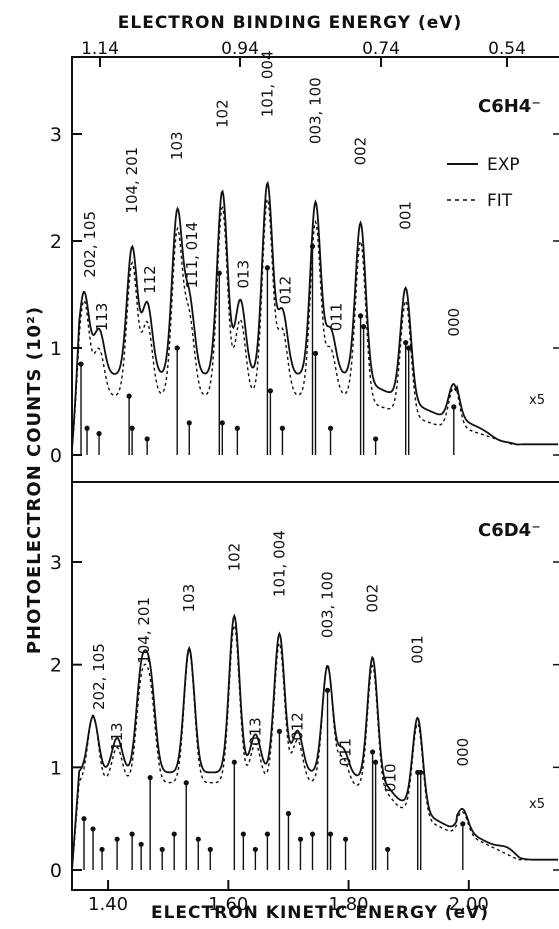 The width and height of the screenshot is (559, 929). I want to click on y-tick-label: 1, so click(56, 349).